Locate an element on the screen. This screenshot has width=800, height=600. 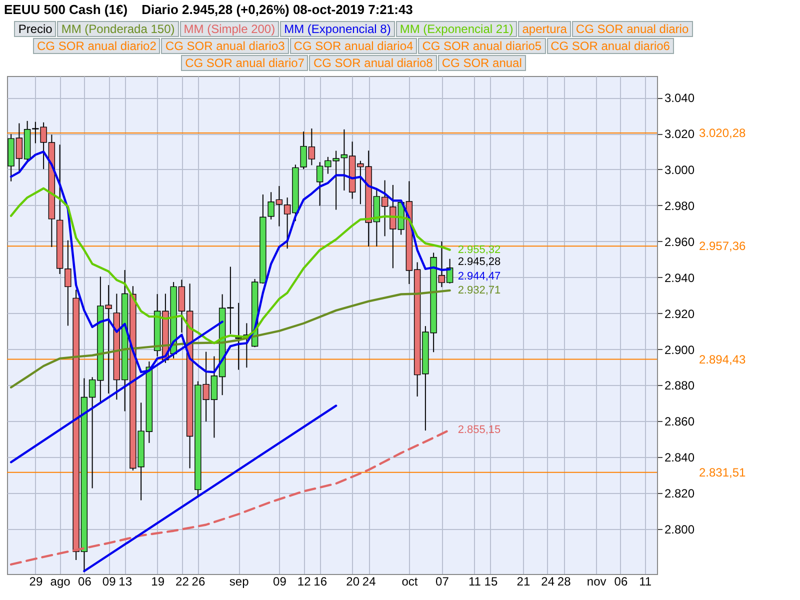
y-tick-label: 3.040 is located at coordinates (679, 98).